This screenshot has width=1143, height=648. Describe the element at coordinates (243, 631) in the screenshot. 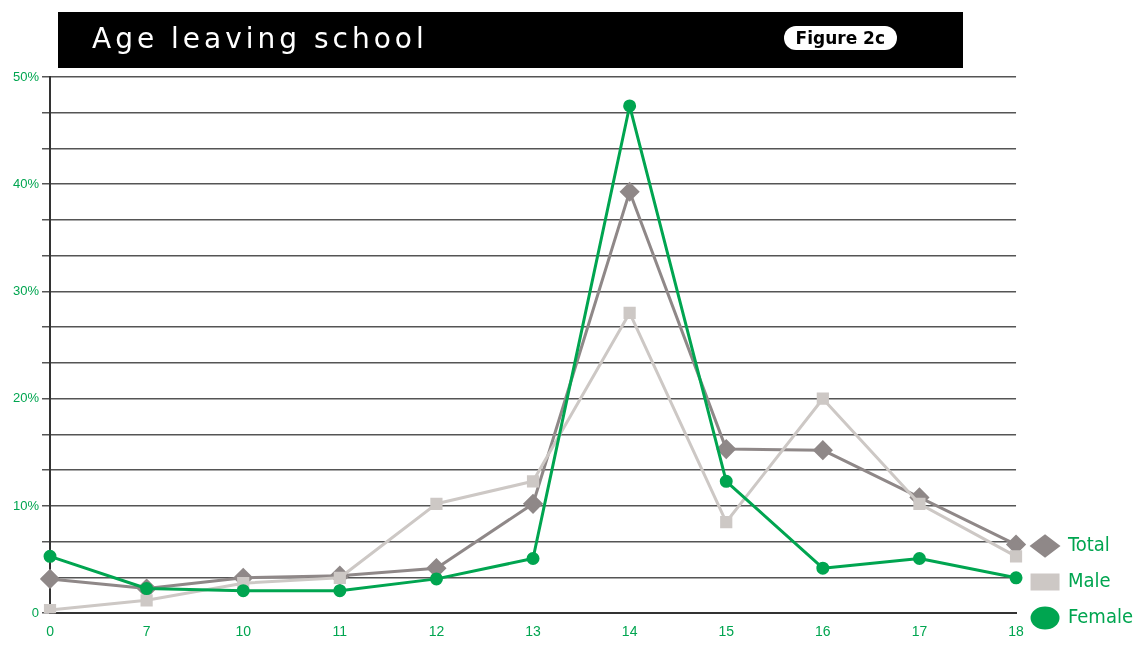

I see `x-tick-label: 10` at that location.